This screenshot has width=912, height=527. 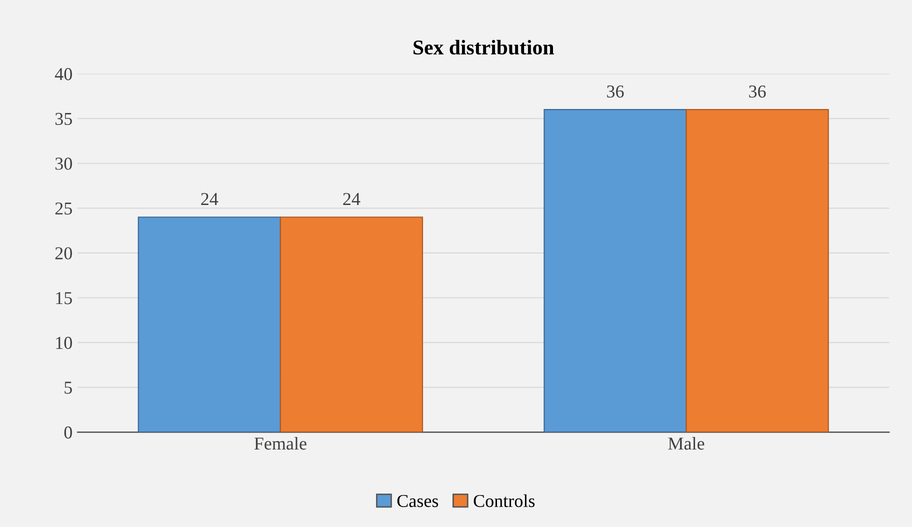 I want to click on y-tick-label: 5, so click(x=68, y=388).